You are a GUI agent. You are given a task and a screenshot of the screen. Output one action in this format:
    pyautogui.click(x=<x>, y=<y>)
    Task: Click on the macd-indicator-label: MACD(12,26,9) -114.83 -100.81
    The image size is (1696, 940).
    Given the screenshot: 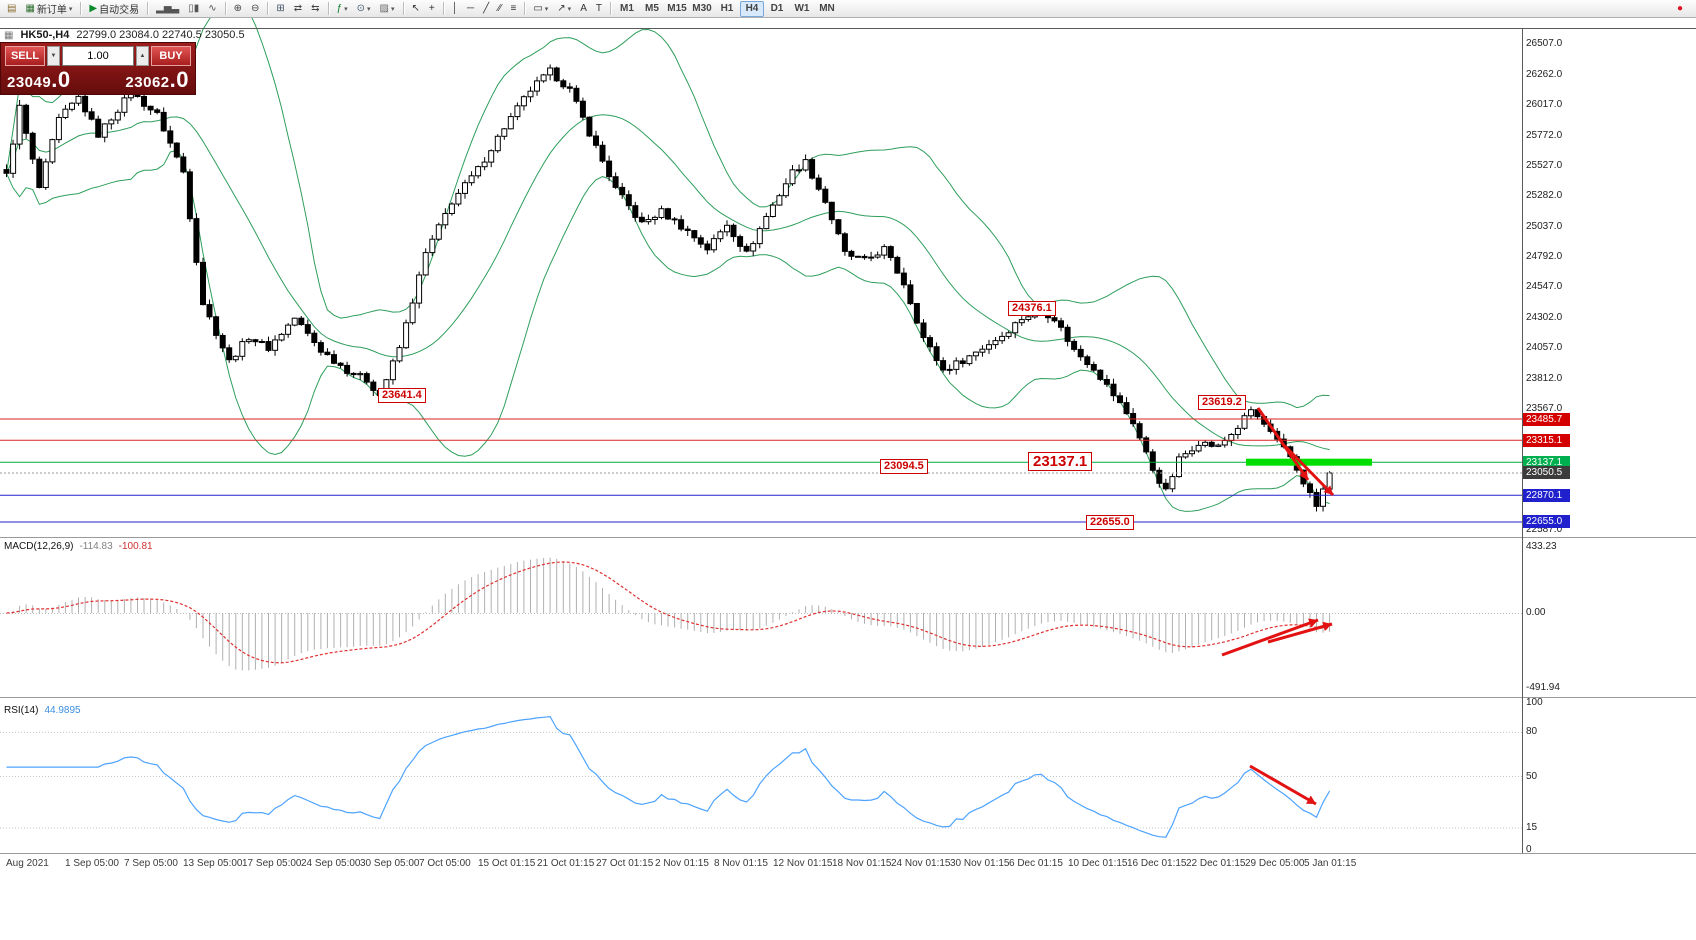 What is the action you would take?
    pyautogui.click(x=78, y=546)
    